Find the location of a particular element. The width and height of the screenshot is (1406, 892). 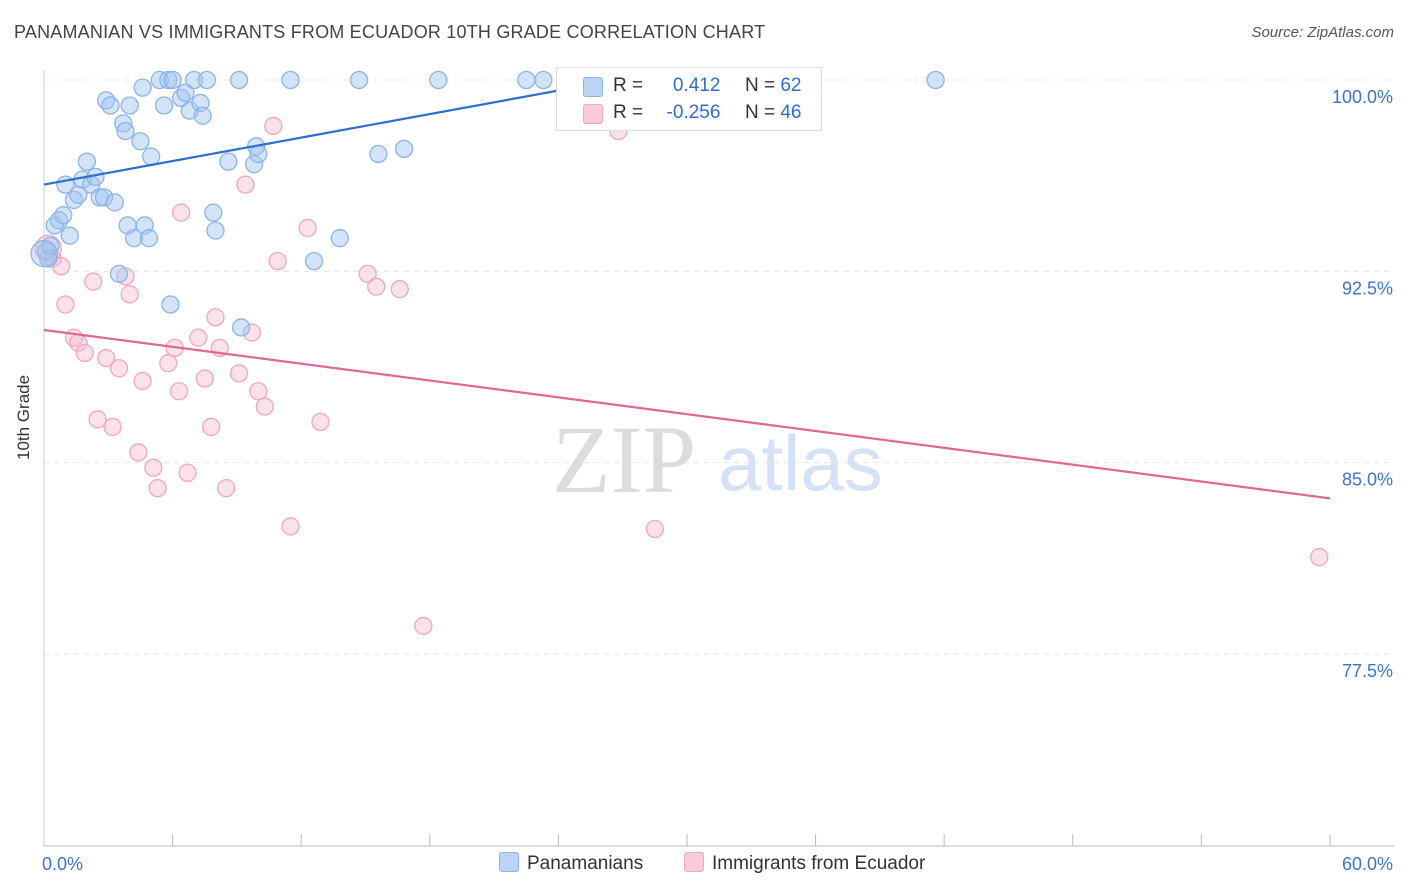

series-legend-panamanians: Panamanians is located at coordinates (571, 863).